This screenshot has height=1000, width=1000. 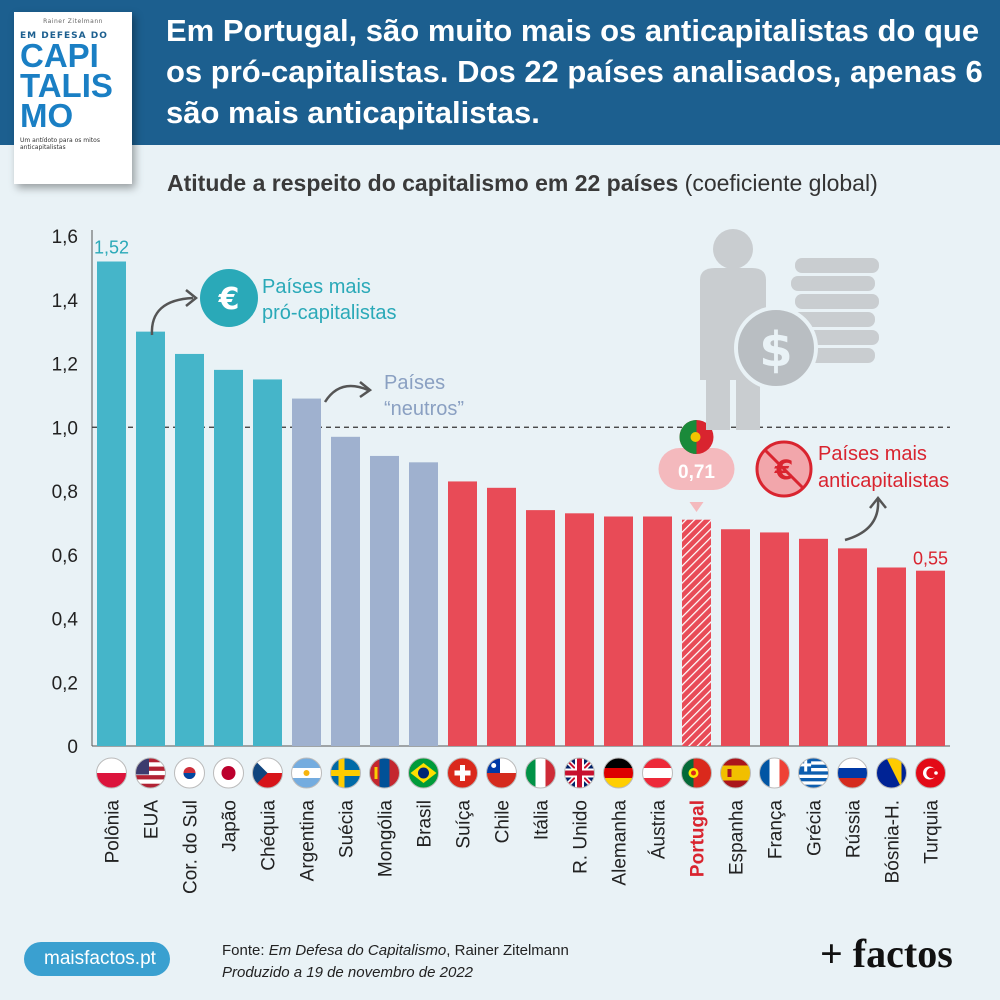 I want to click on annotation-neutral-line-2: “neutros”, so click(x=424, y=409).